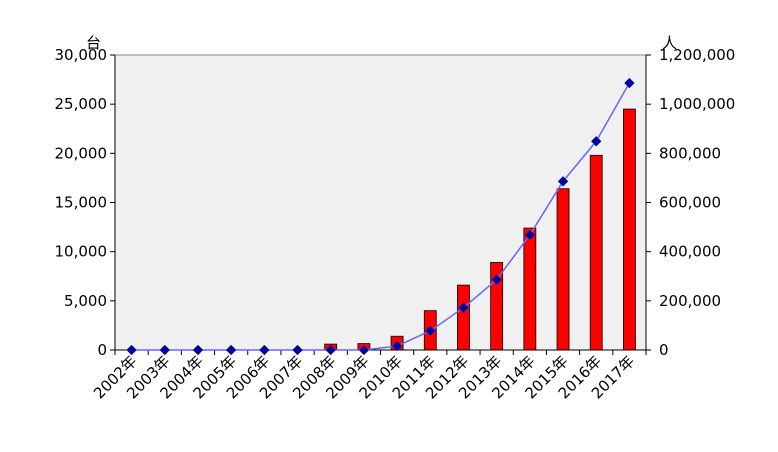 The width and height of the screenshot is (778, 452). Describe the element at coordinates (690, 301) in the screenshot. I see `right-tick-label: 200,000` at that location.